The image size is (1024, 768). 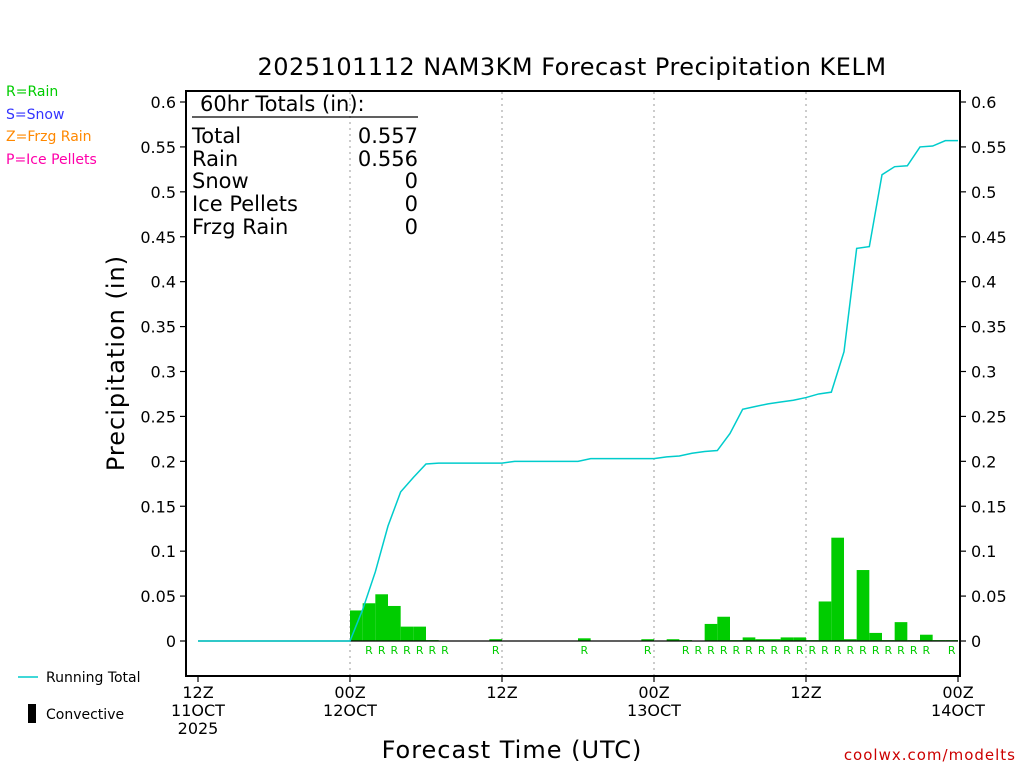 I want to click on x-tick-label: 13OCT, so click(x=654, y=710).